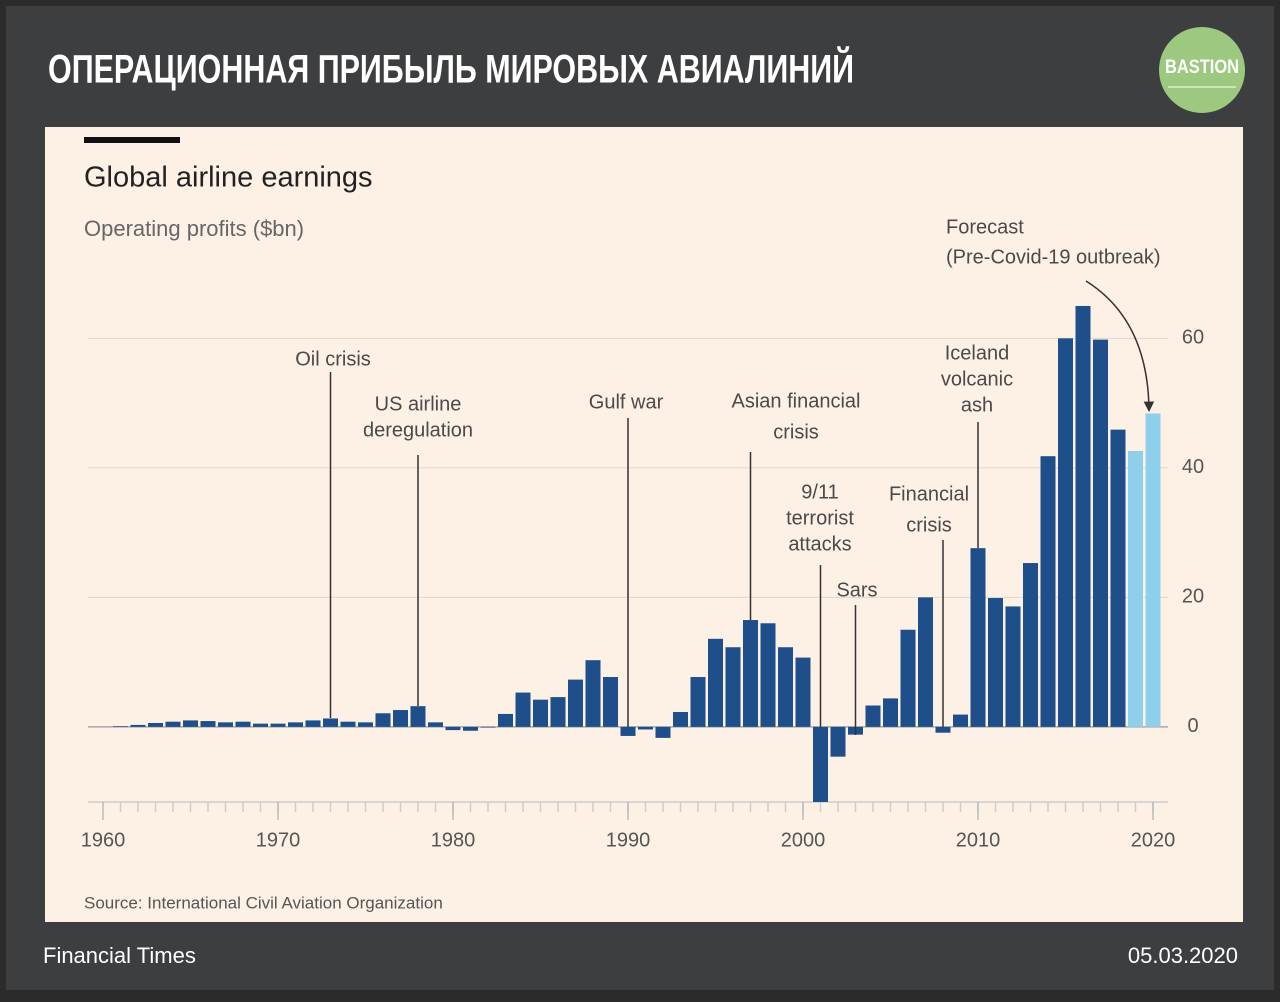 Image resolution: width=1280 pixels, height=1002 pixels. What do you see at coordinates (626, 402) in the screenshot?
I see `annotation-text: Gulf war` at bounding box center [626, 402].